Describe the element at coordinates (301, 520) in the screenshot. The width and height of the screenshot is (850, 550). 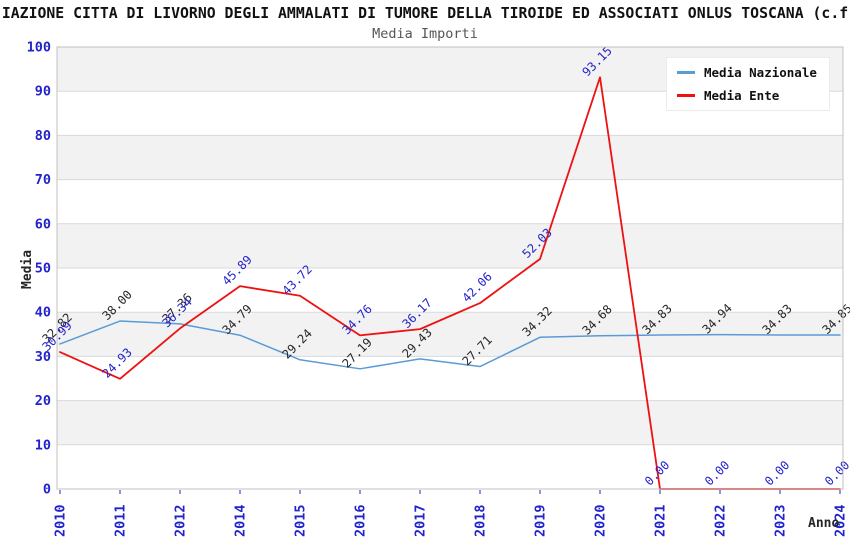
I see `x-tick-label: 2015` at that location.